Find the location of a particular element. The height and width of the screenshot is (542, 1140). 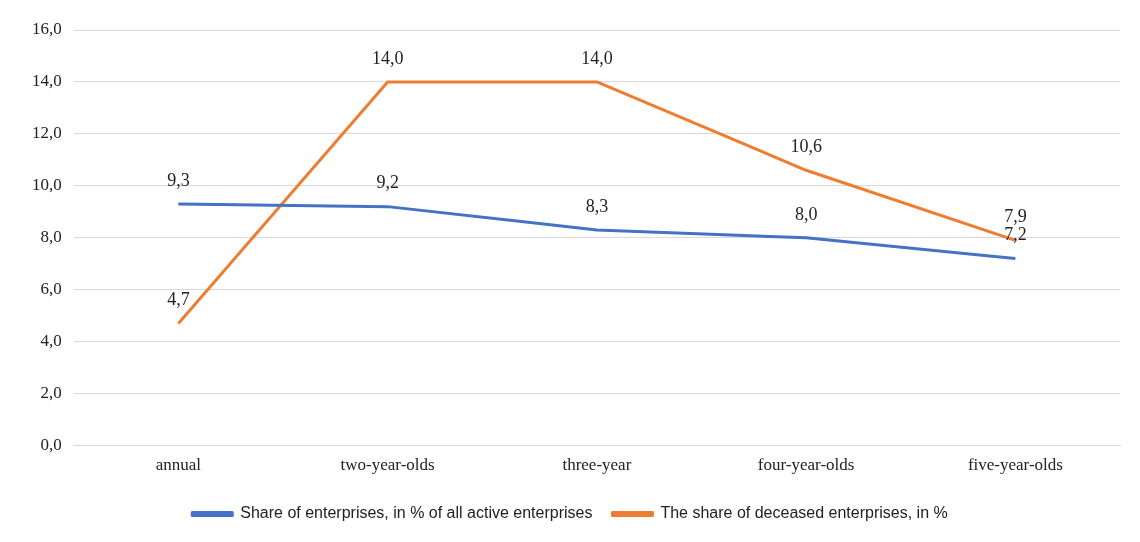

data-label: 8,3 is located at coordinates (597, 205).